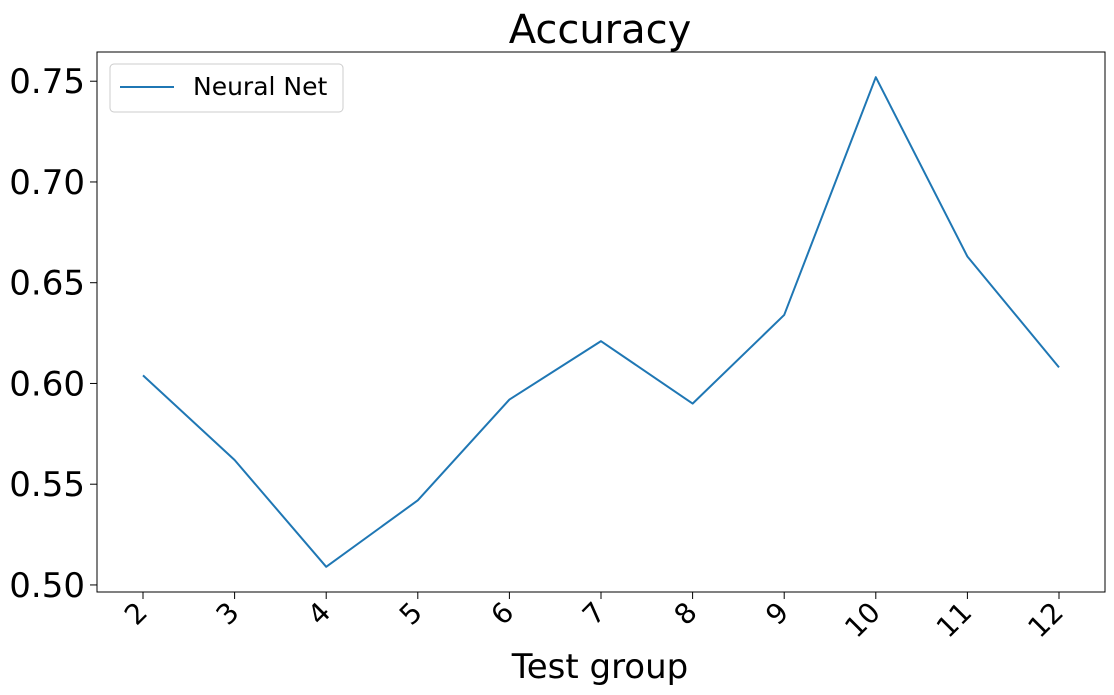 The image size is (1114, 695). Describe the element at coordinates (600, 30) in the screenshot. I see `chart-title: Accuracy` at that location.